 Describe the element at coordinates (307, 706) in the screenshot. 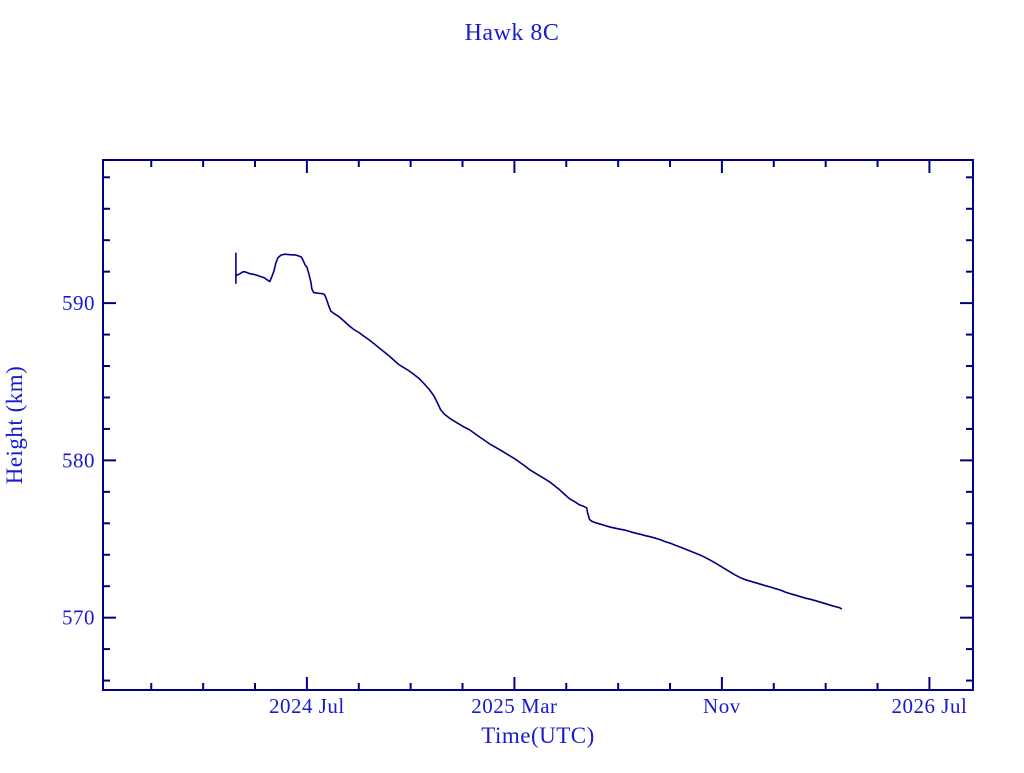

I see `x-tick-label: 2024 Jul` at that location.